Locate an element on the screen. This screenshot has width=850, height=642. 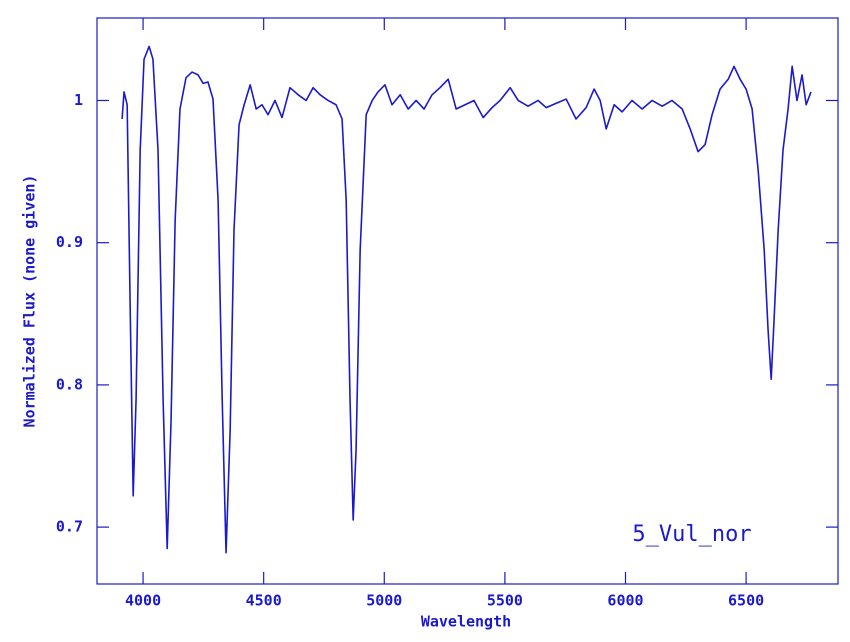
x-tick-label: 5500 is located at coordinates (505, 601).